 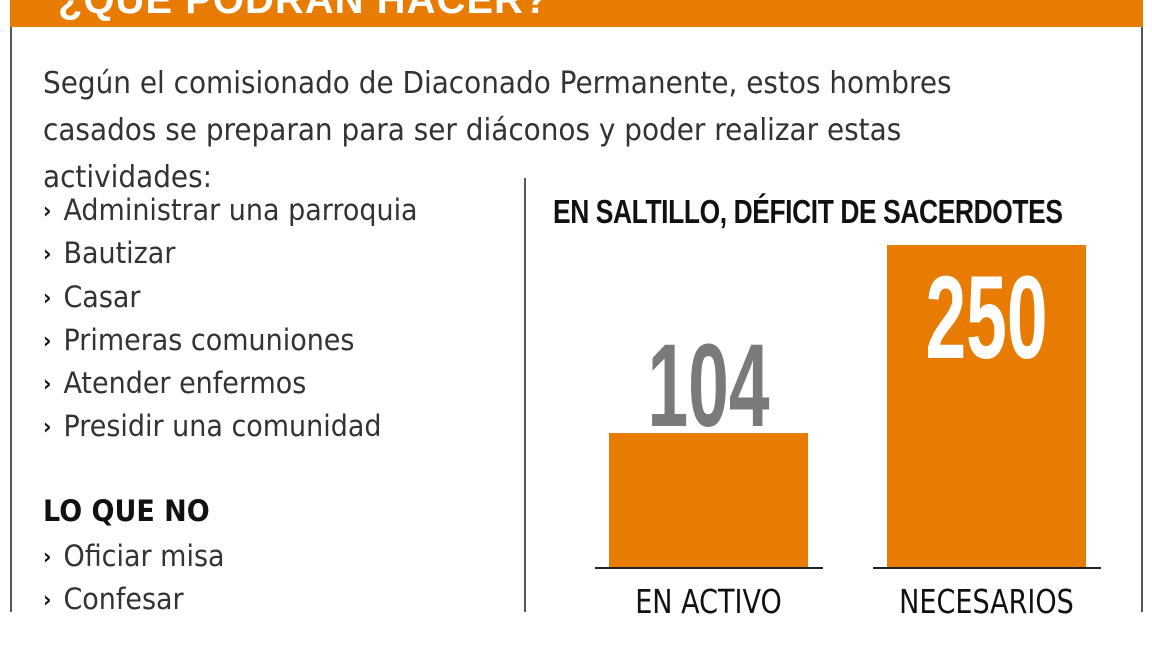 I want to click on list-item-label: Atender enfermos, so click(x=185, y=383).